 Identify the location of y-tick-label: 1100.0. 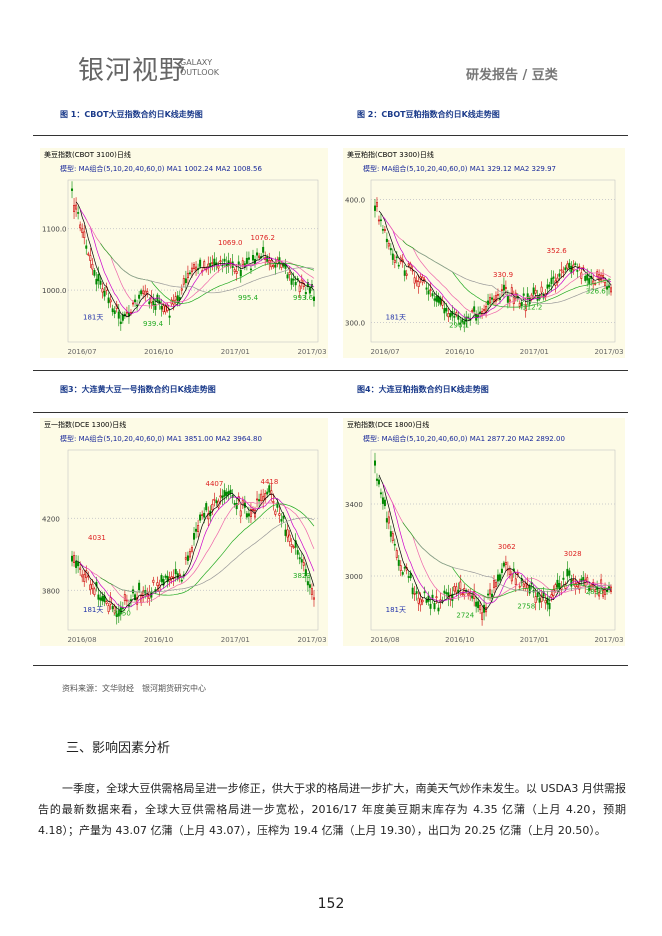
(54, 230).